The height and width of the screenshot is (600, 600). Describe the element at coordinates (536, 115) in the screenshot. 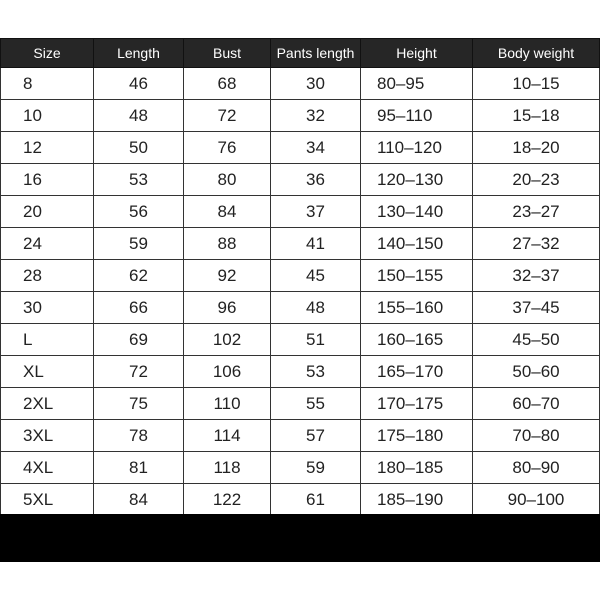

I see `value-cell: 15–18` at that location.